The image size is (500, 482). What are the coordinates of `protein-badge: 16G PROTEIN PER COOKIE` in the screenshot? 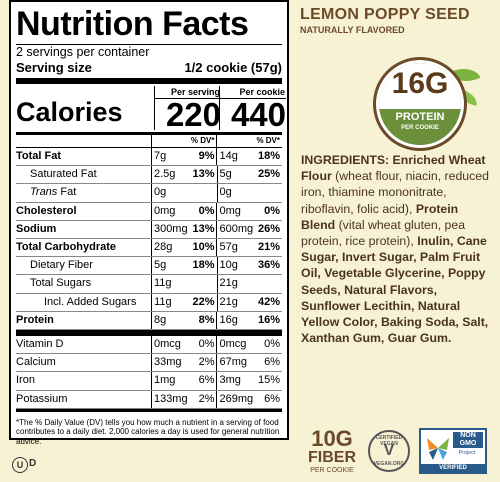 It's located at (420, 104).